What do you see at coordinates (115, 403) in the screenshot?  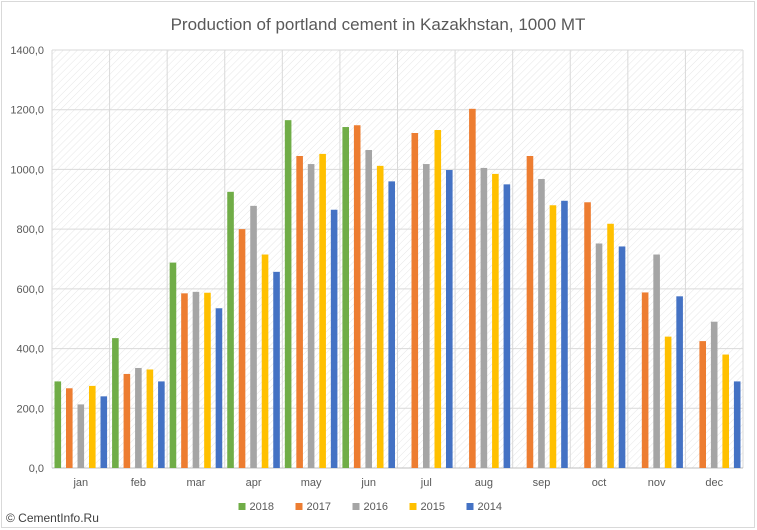 I see `bar-2018-feb` at bounding box center [115, 403].